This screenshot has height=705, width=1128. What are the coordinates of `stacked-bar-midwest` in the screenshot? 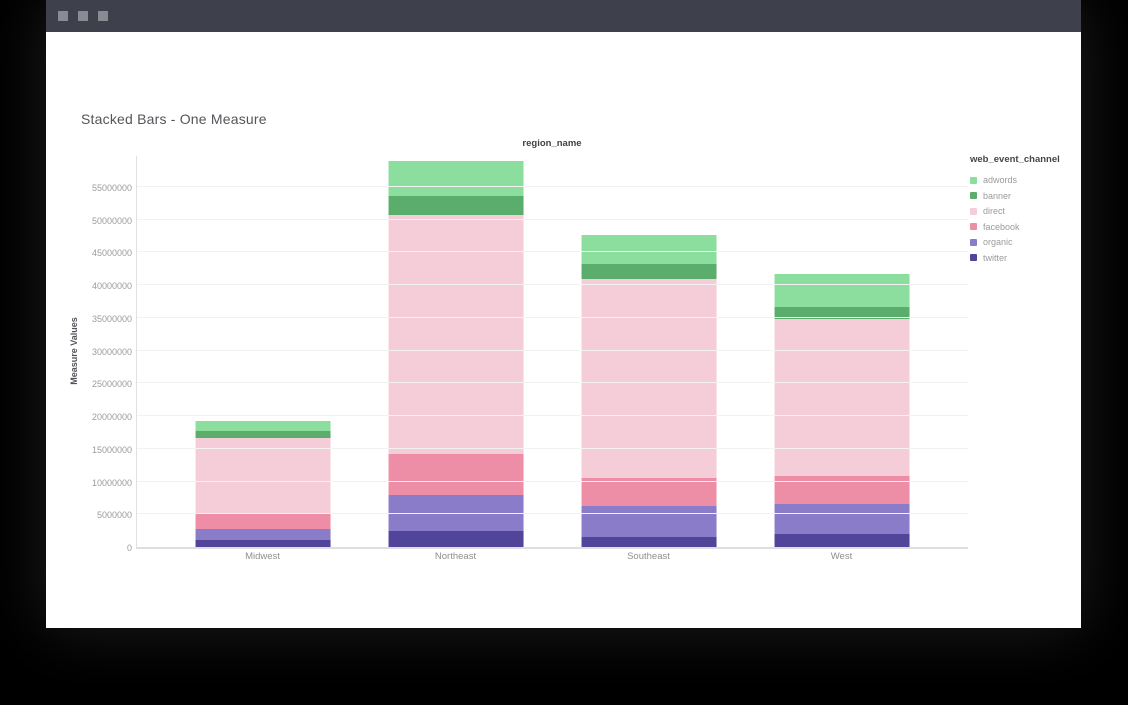 It's located at (263, 483).